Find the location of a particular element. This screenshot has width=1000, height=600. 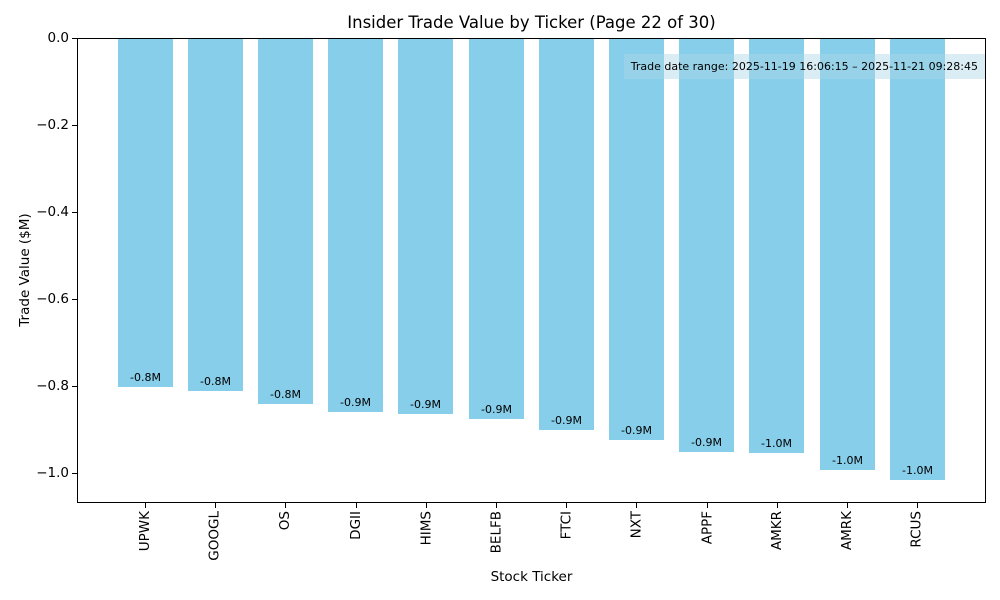

x-tick-label: AMRK is located at coordinates (847, 531).